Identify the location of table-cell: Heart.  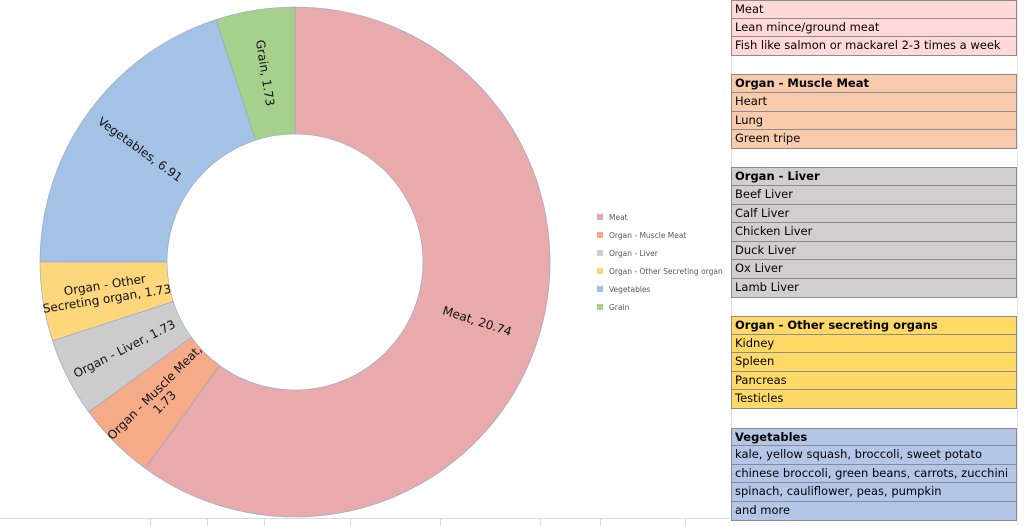
(874, 102).